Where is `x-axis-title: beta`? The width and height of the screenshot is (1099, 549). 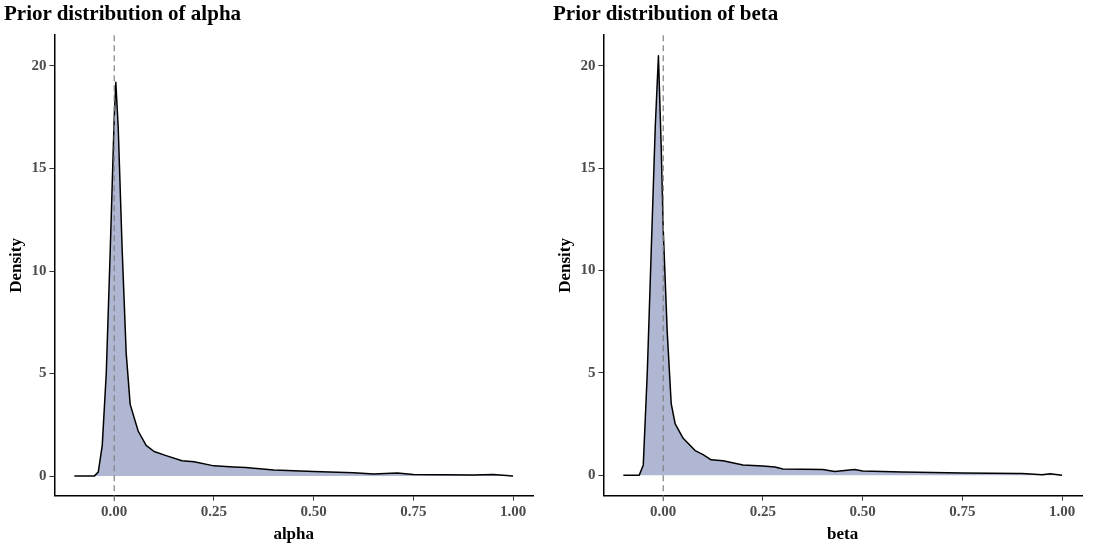
x-axis-title: beta is located at coordinates (843, 534).